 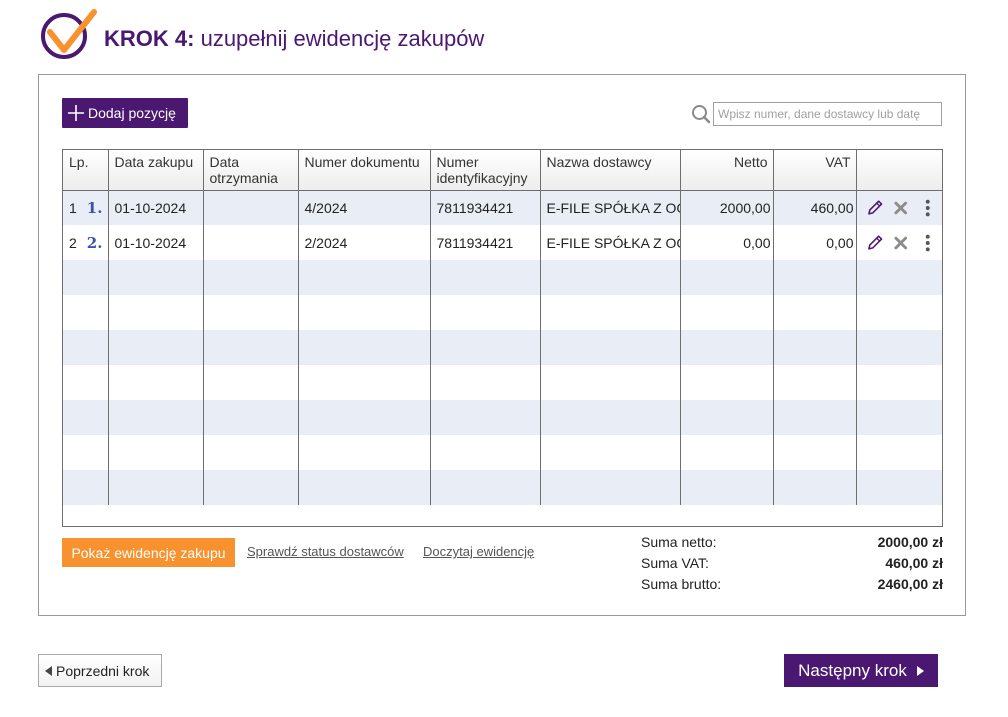 What do you see at coordinates (701, 114) in the screenshot?
I see `search-icon` at bounding box center [701, 114].